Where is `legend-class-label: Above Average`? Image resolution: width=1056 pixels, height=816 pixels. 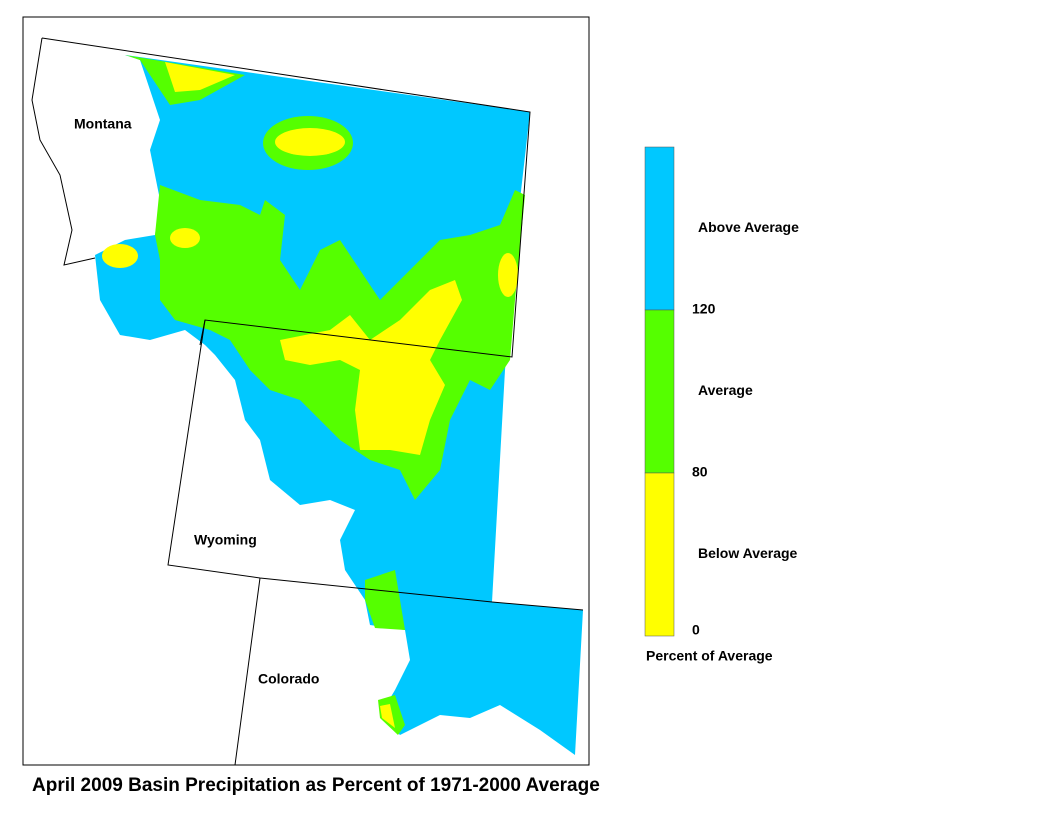
legend-class-label: Above Average is located at coordinates (748, 227).